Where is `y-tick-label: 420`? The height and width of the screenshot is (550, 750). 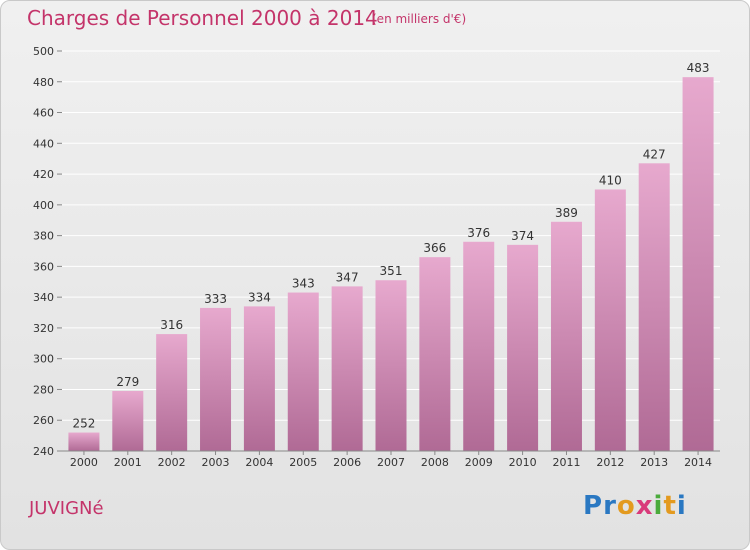
y-tick-label: 420 is located at coordinates (43, 174).